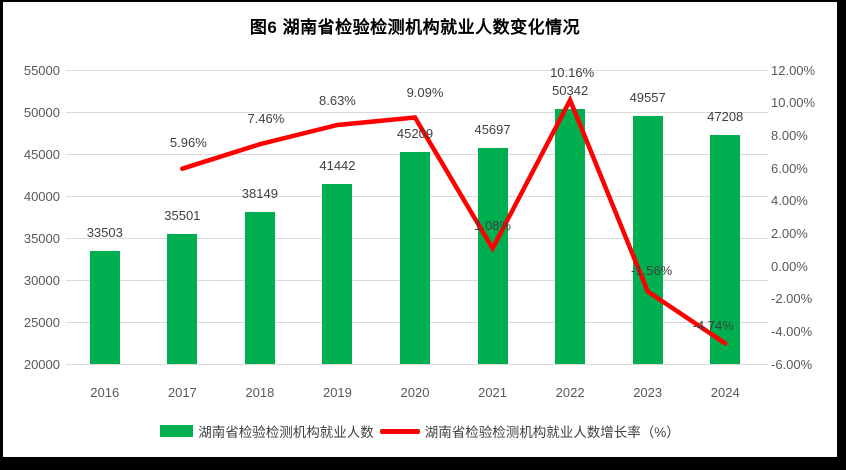 This screenshot has width=846, height=470. I want to click on legend-label: 湖南省检验检测机构就业人数增长率（%）, so click(552, 432).